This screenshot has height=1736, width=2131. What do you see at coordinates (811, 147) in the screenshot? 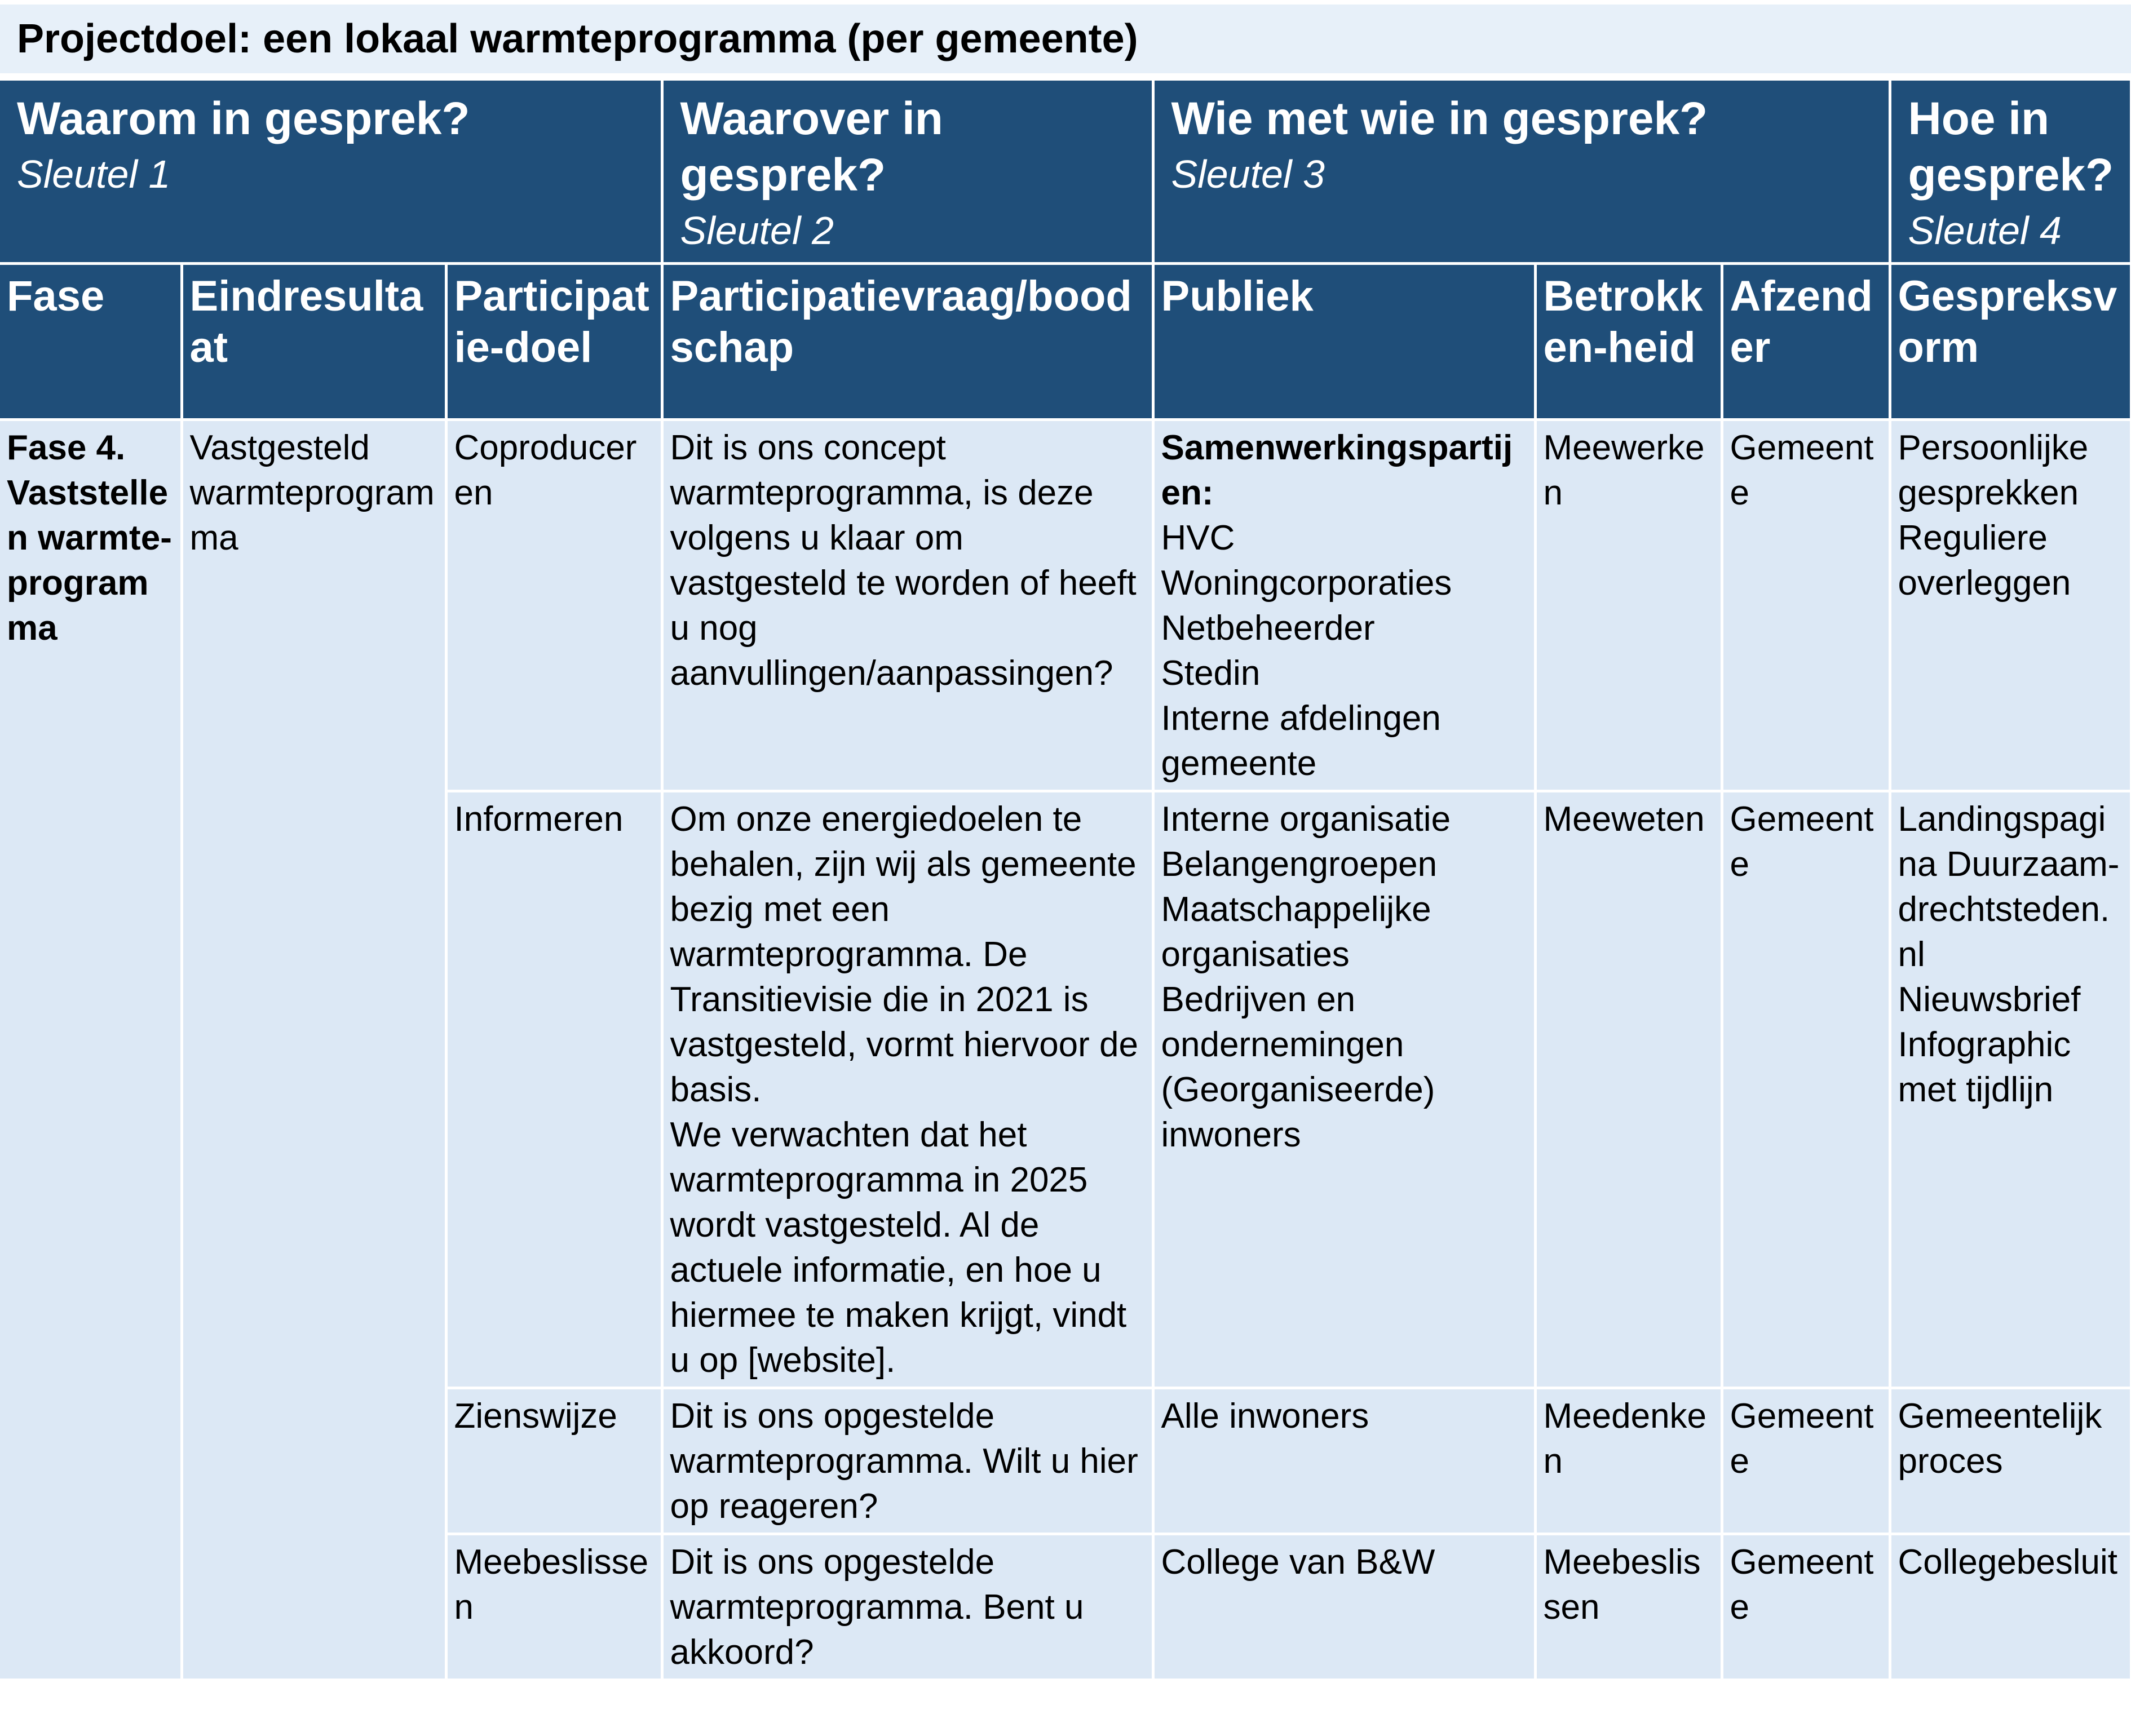
I see `key-question-2: Waarover in gesprek?` at bounding box center [811, 147].